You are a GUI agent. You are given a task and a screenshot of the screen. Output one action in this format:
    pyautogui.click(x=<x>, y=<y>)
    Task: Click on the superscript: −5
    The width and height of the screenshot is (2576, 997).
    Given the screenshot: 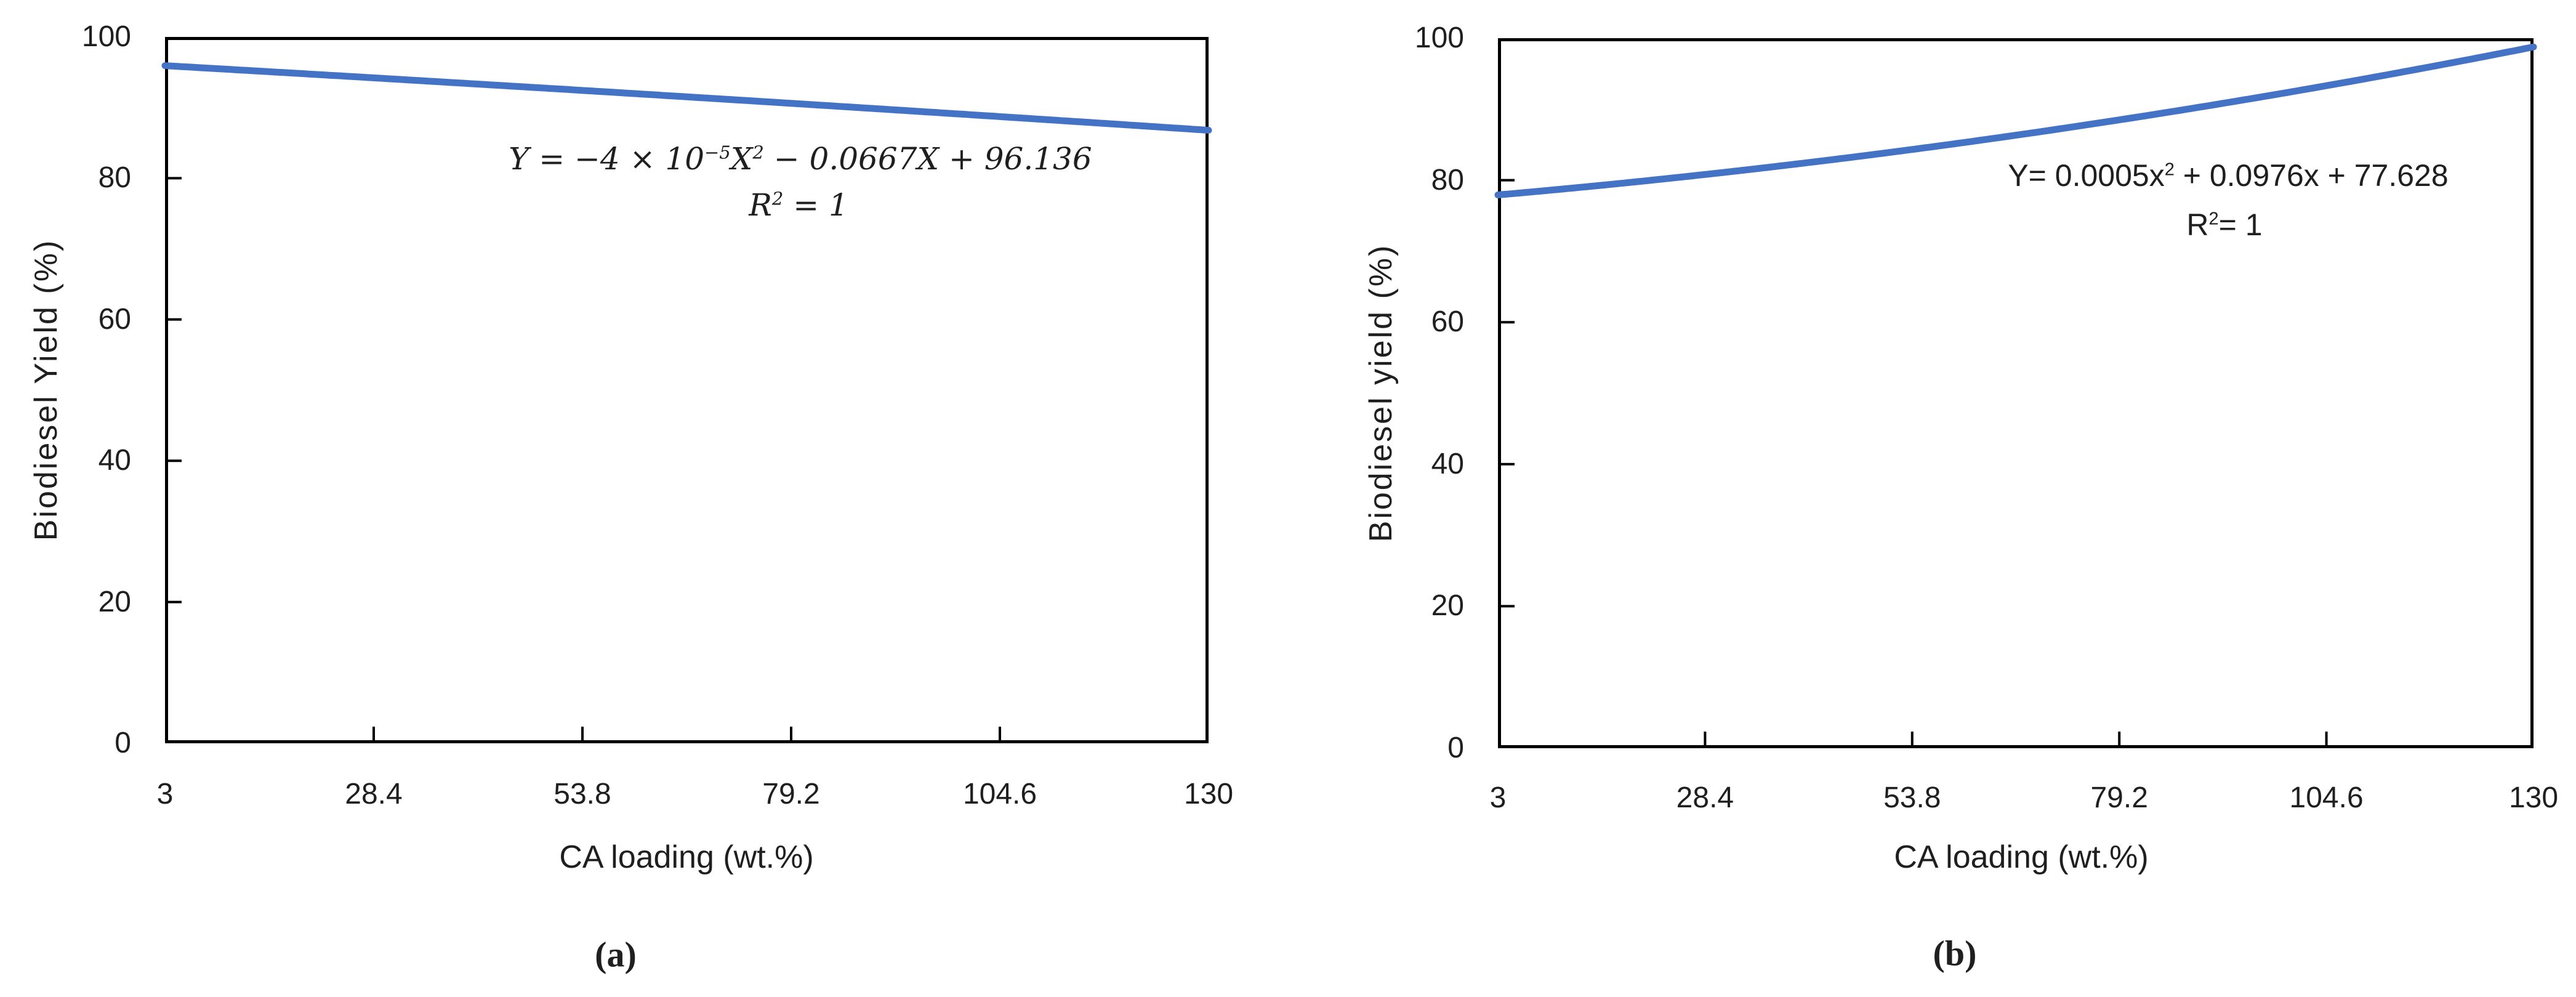 What is the action you would take?
    pyautogui.click(x=717, y=152)
    